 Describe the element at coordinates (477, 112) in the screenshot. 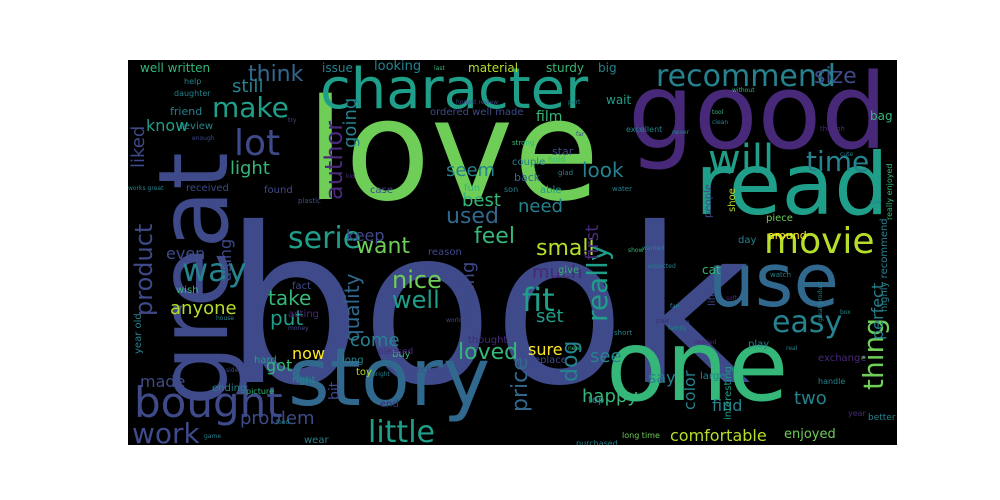

I see `word-ordered-well-made: ordered well made` at that location.